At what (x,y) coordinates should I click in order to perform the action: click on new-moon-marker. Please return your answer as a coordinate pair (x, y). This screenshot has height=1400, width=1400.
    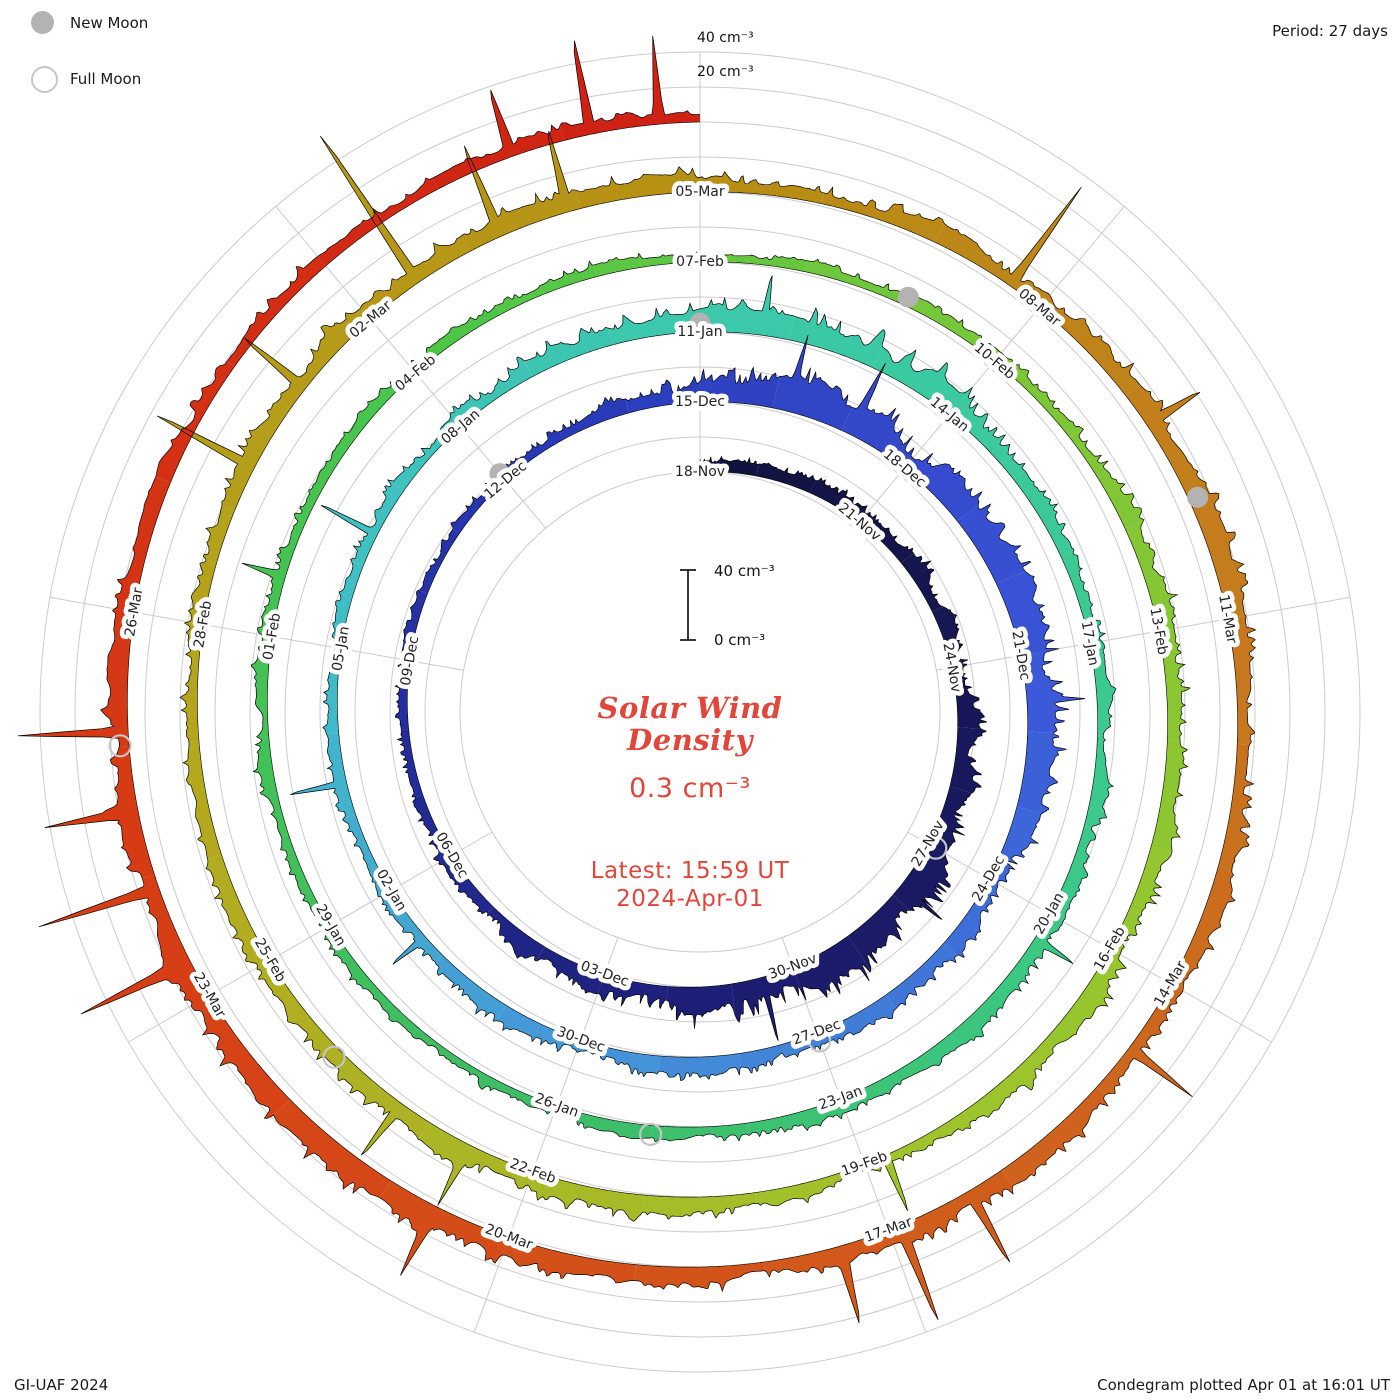
    Looking at the image, I should click on (908, 297).